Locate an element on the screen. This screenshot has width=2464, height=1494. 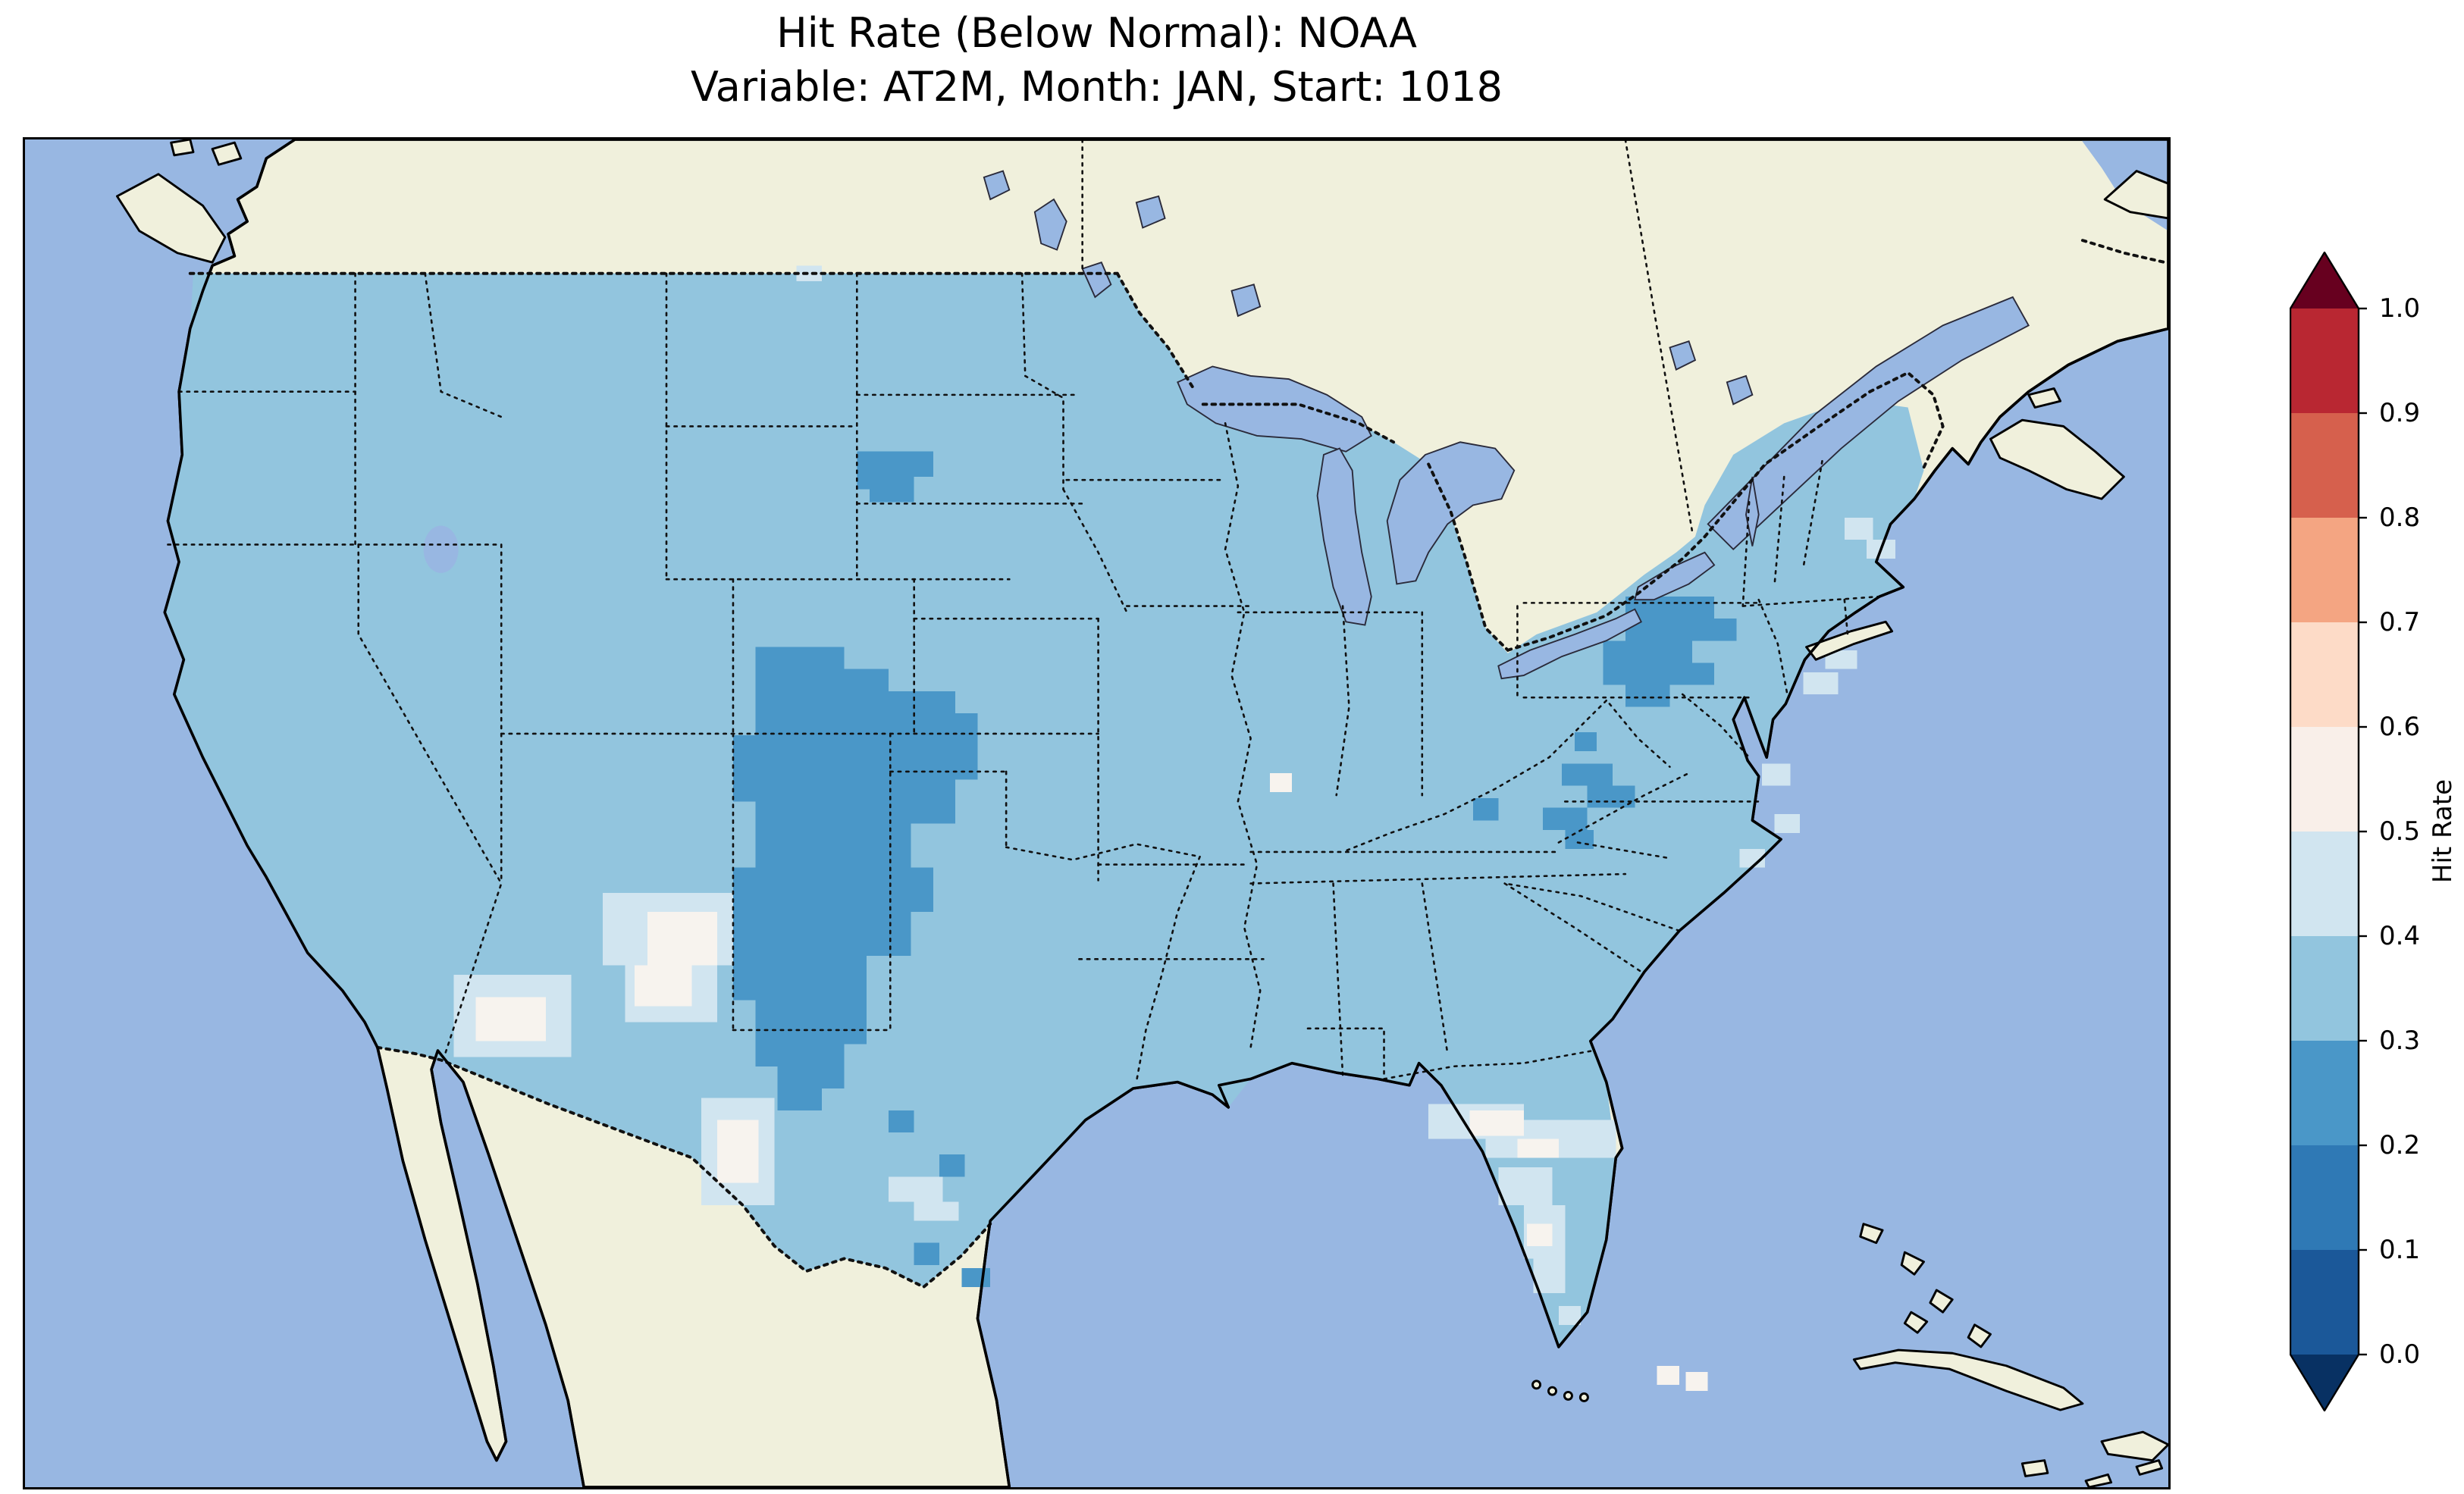
colorbar-tick-label: 0.4 is located at coordinates (2400, 936).